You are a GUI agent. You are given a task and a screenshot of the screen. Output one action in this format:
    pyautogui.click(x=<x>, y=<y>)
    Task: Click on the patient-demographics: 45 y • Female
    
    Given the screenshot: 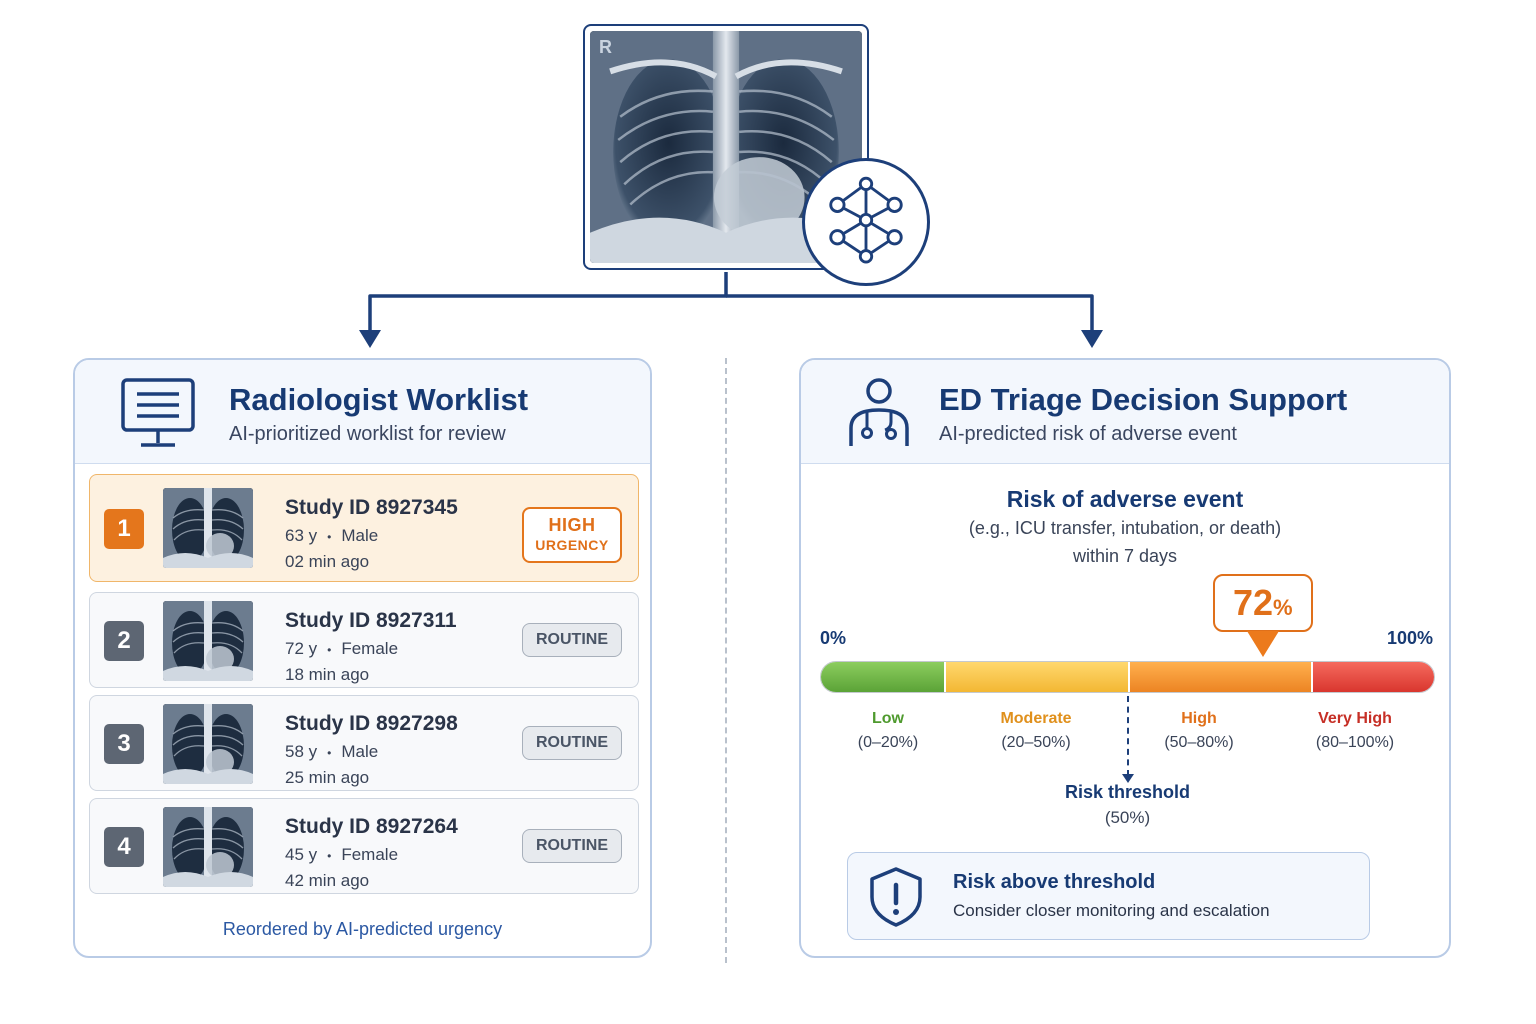 What is the action you would take?
    pyautogui.click(x=341, y=855)
    